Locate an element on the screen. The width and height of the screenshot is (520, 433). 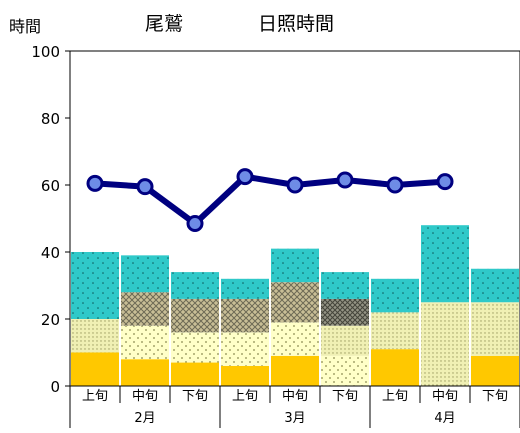
y-tick-label: 20 is located at coordinates (50, 320).